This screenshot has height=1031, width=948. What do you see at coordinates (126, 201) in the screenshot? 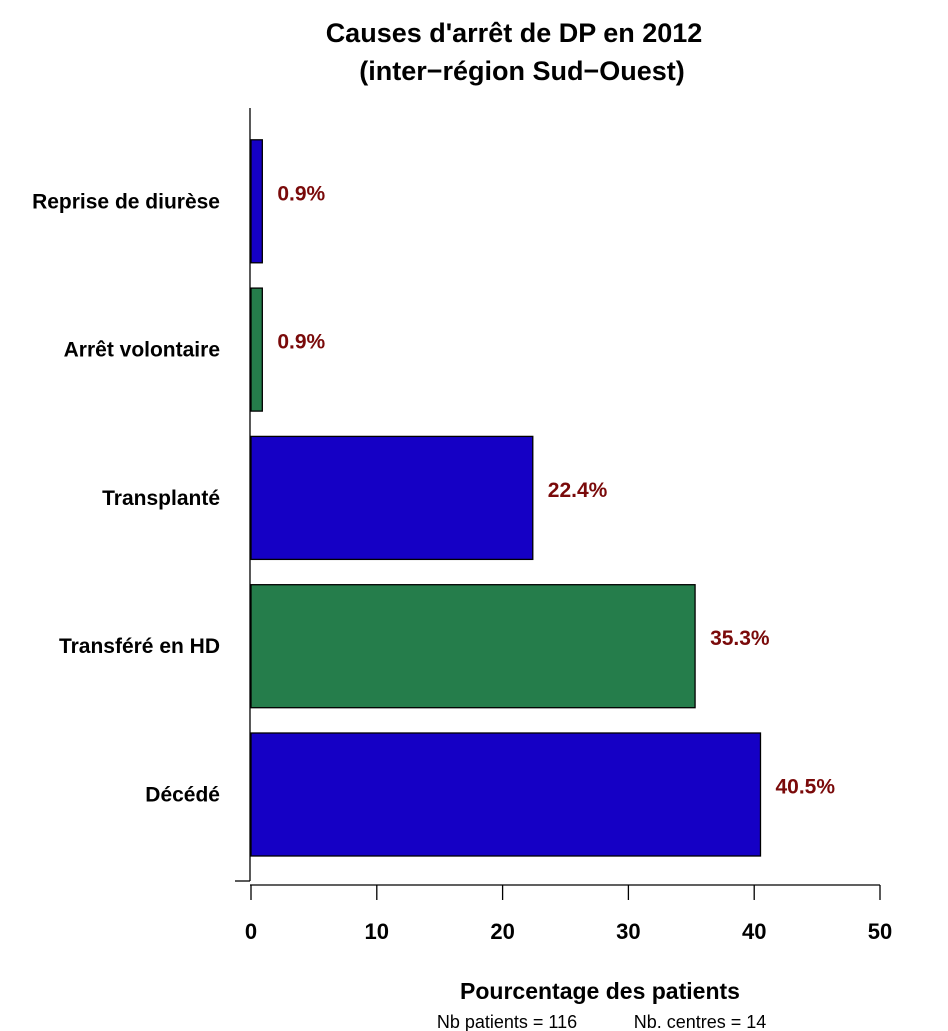
I see `category-label-4: Reprise de diurèse` at bounding box center [126, 201].